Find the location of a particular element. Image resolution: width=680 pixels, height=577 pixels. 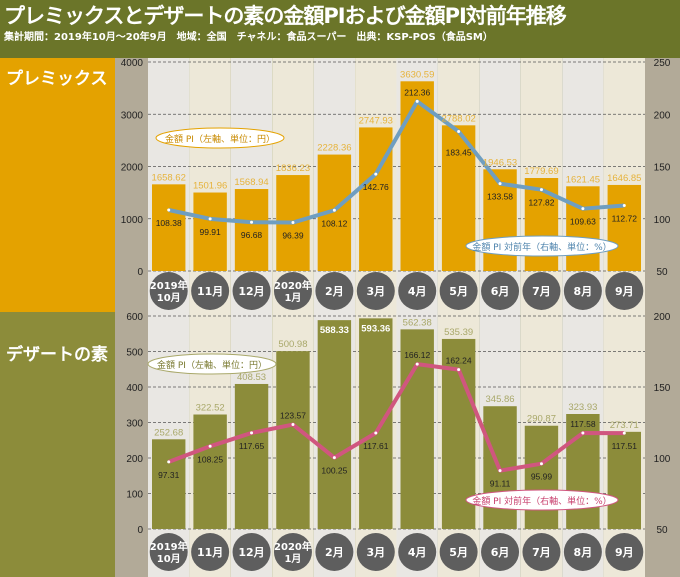

left-tick-label: 500 is located at coordinates (134, 353).